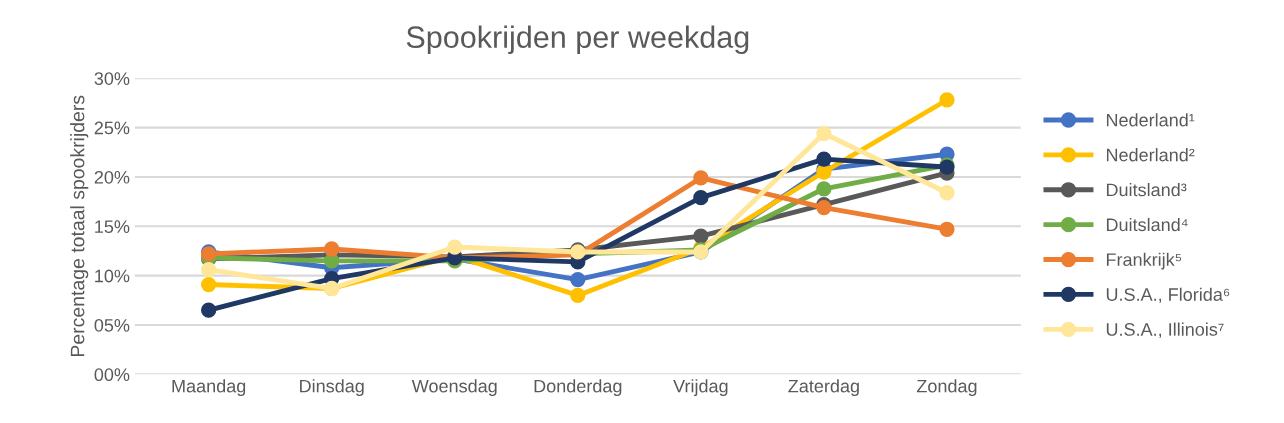 This screenshot has width=1284, height=423. I want to click on legend-label: U.S.A., Florida⁶, so click(1168, 295).